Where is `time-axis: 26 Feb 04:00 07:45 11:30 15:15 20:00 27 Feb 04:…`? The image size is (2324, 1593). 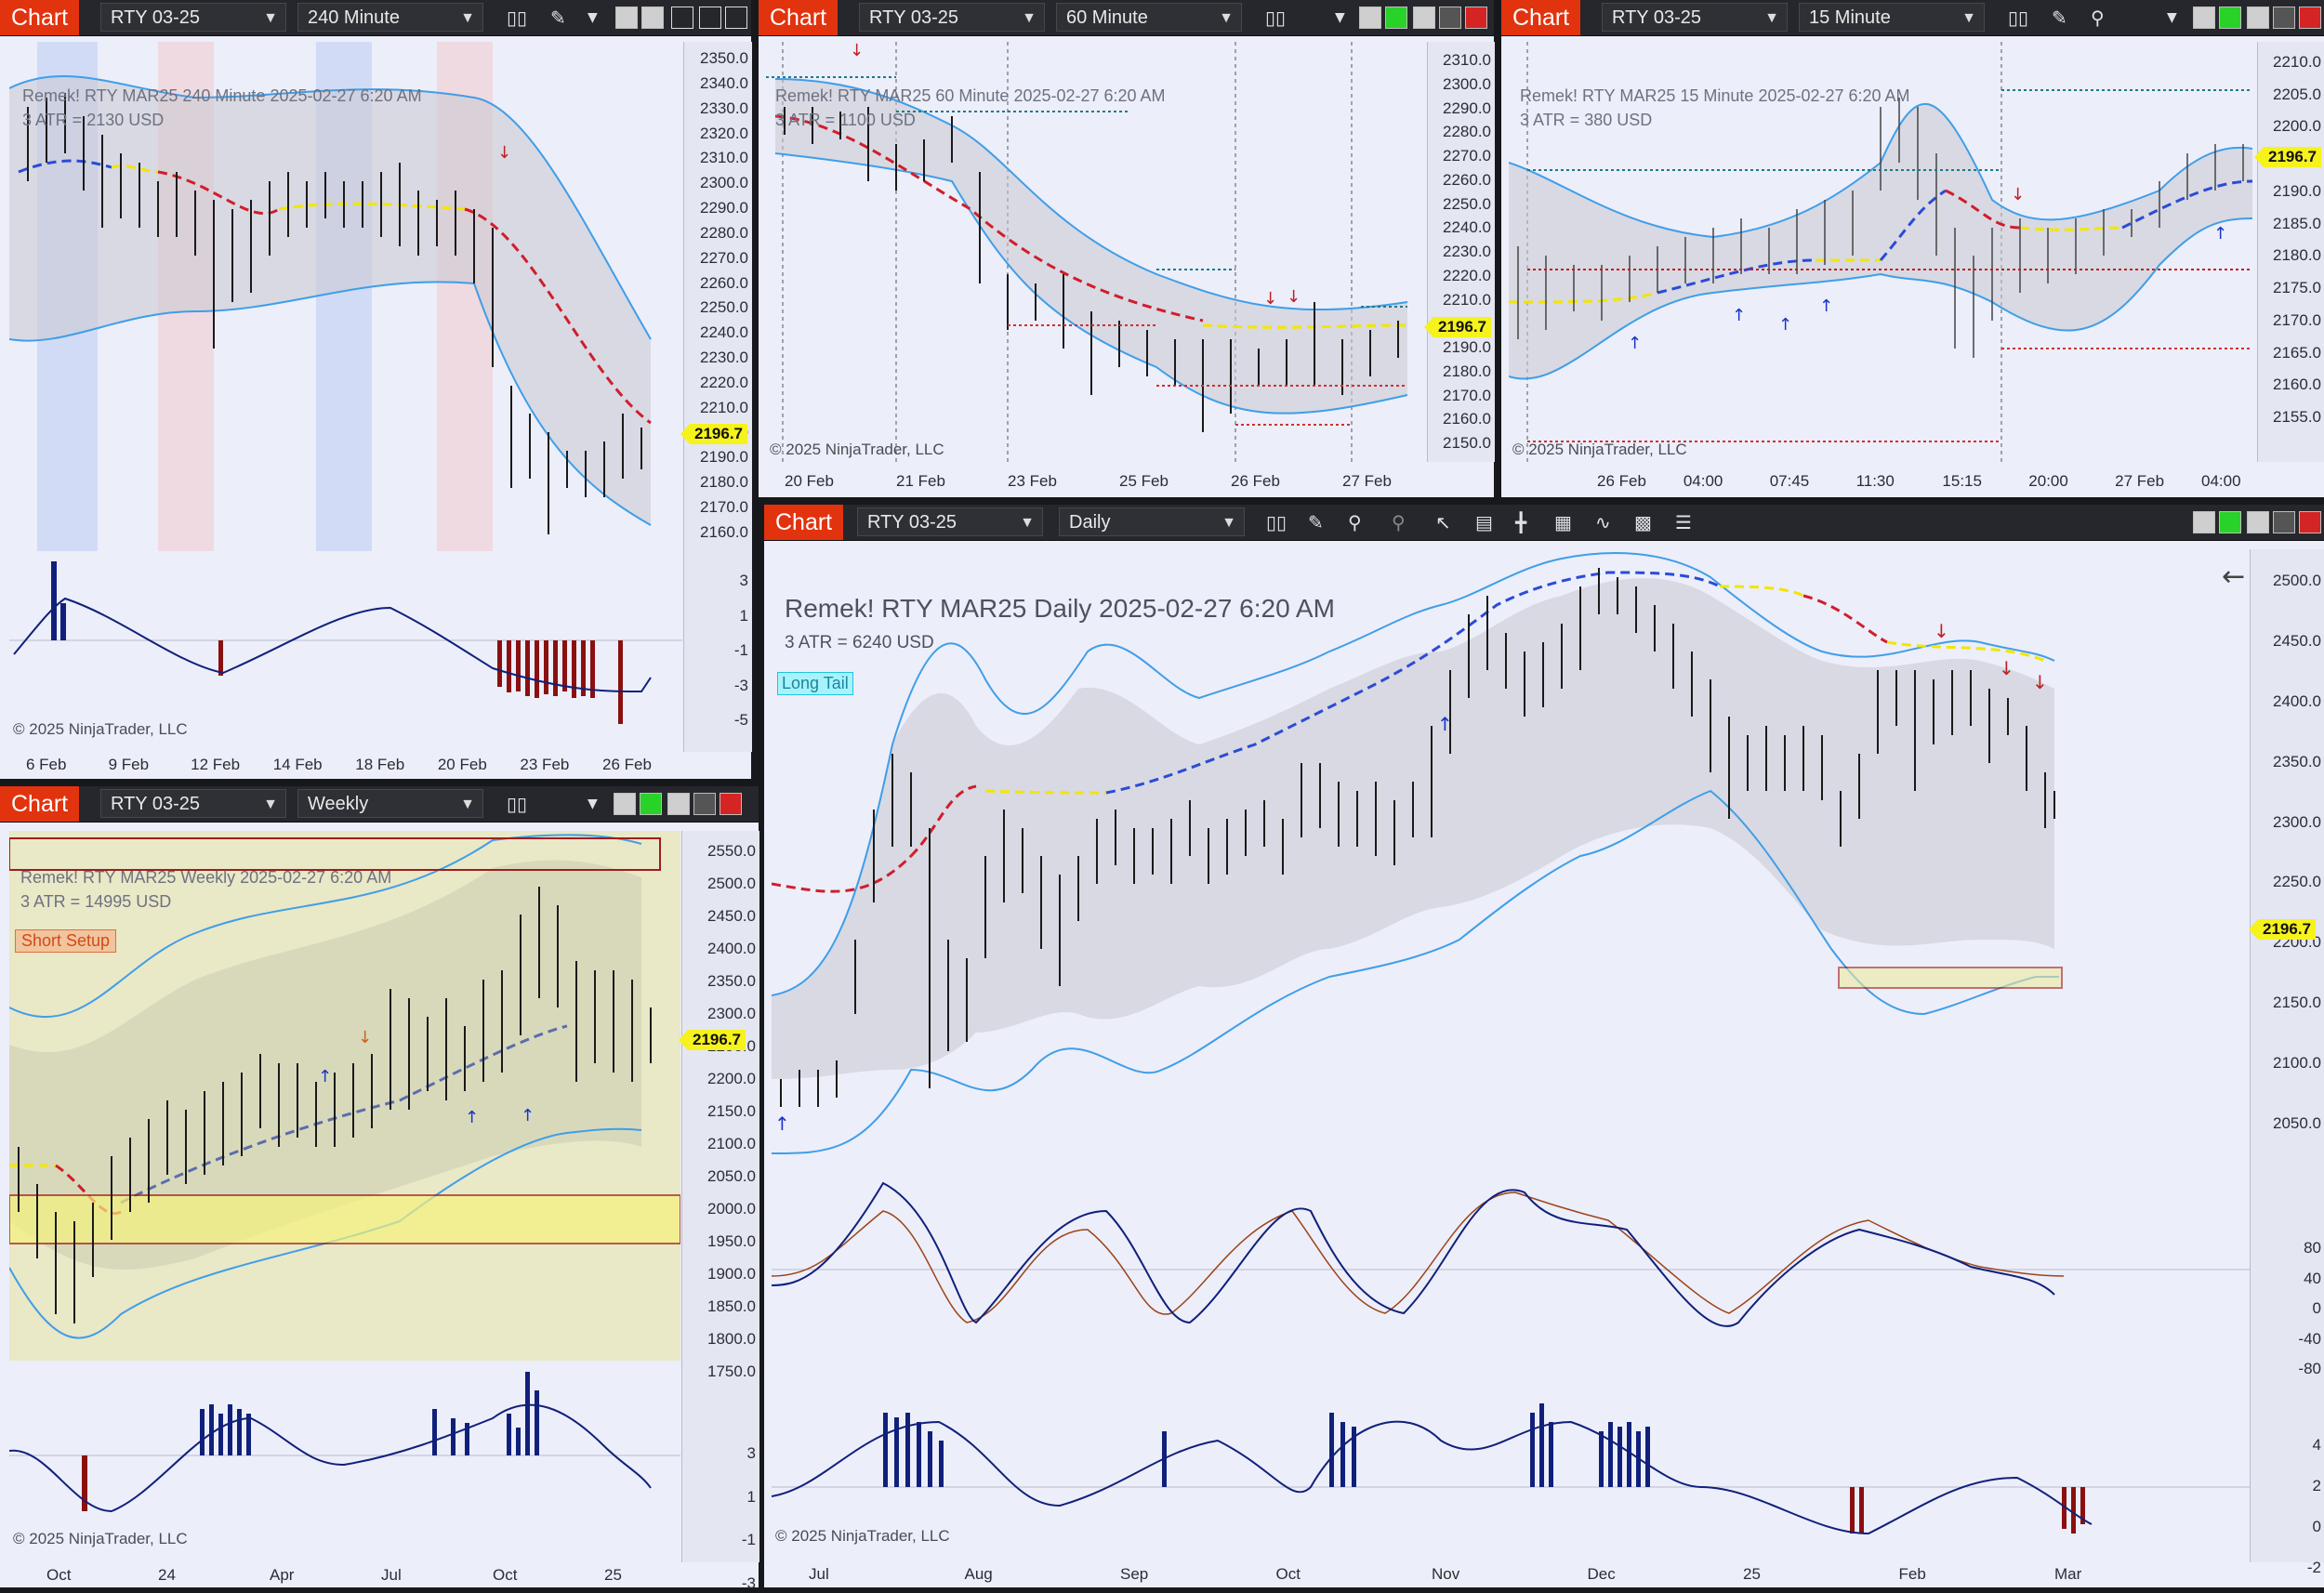
time-axis: 26 Feb 04:00 07:45 11:30 15:15 20:00 27 Feb 04:… is located at coordinates (1883, 482).